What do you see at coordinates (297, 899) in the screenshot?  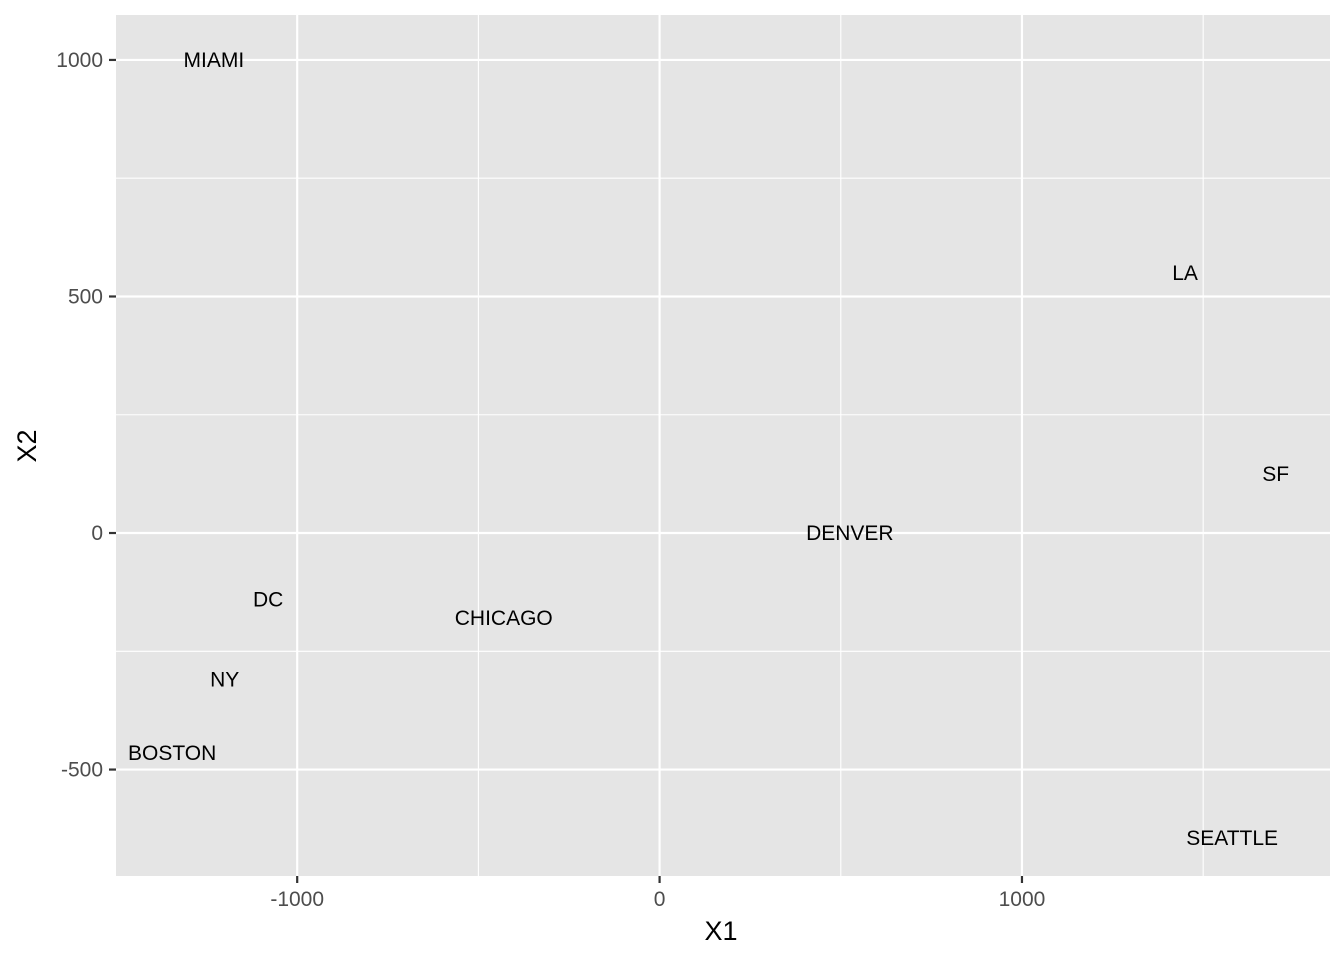 I see `x-tick-label: -1000` at bounding box center [297, 899].